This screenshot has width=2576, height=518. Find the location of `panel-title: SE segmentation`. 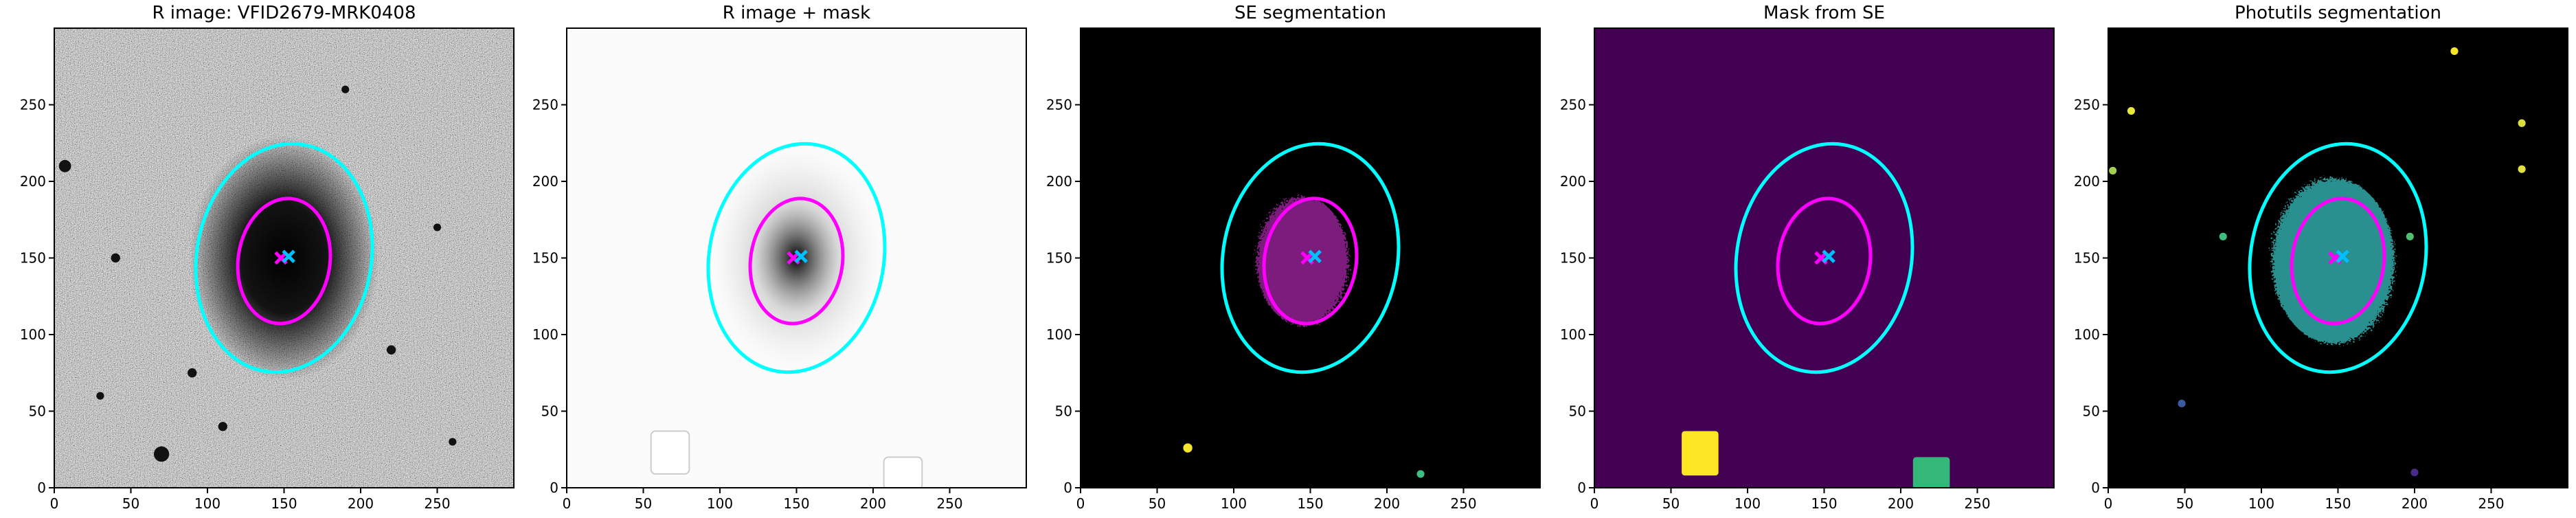

panel-title: SE segmentation is located at coordinates (1310, 13).